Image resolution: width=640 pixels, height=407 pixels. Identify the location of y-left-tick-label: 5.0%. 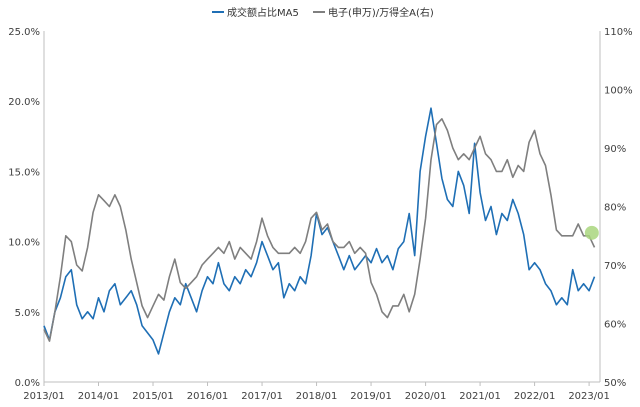
(27, 313).